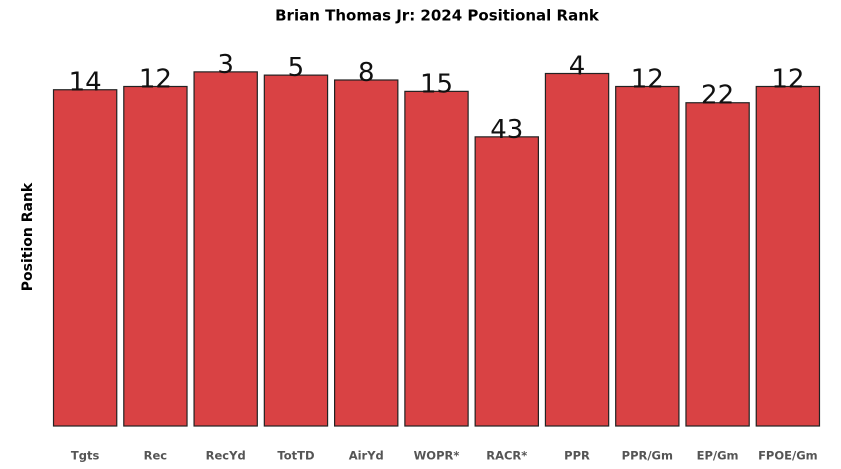 The image size is (841, 469). I want to click on y-axis-label: Position Rank, so click(28, 236).